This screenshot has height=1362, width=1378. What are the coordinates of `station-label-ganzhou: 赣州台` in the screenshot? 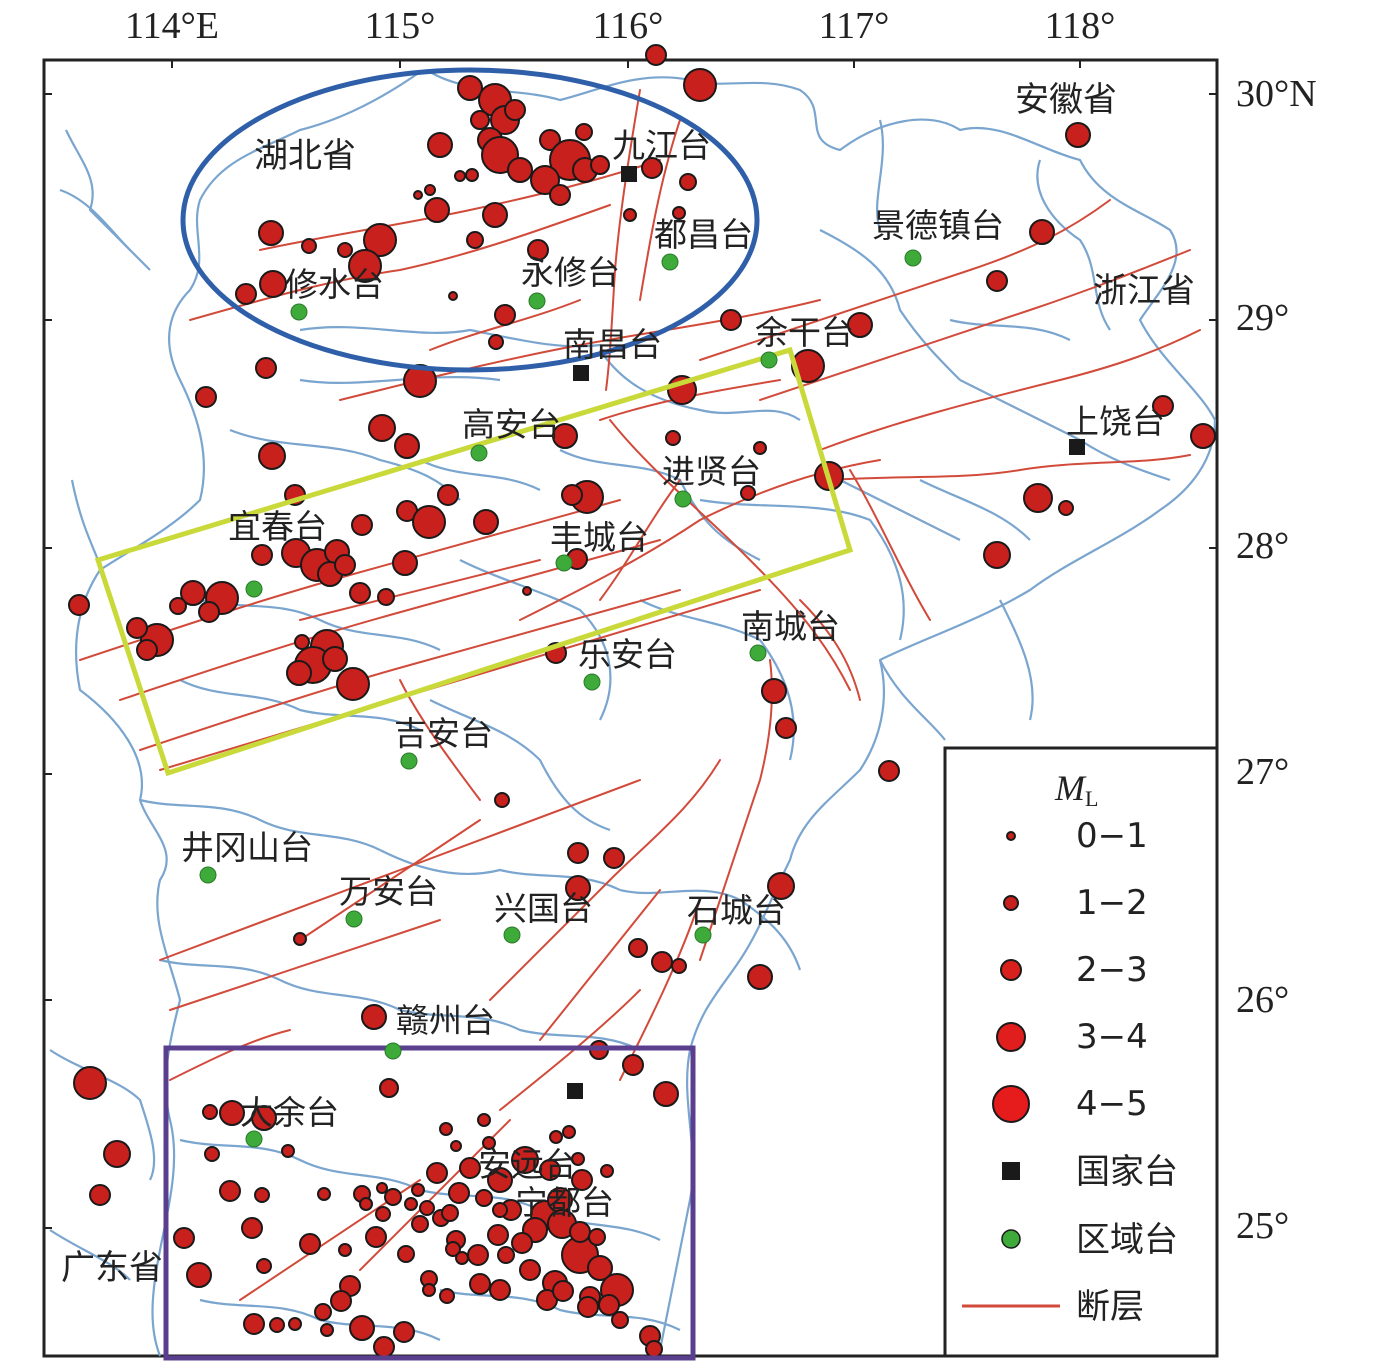 It's located at (445, 1020).